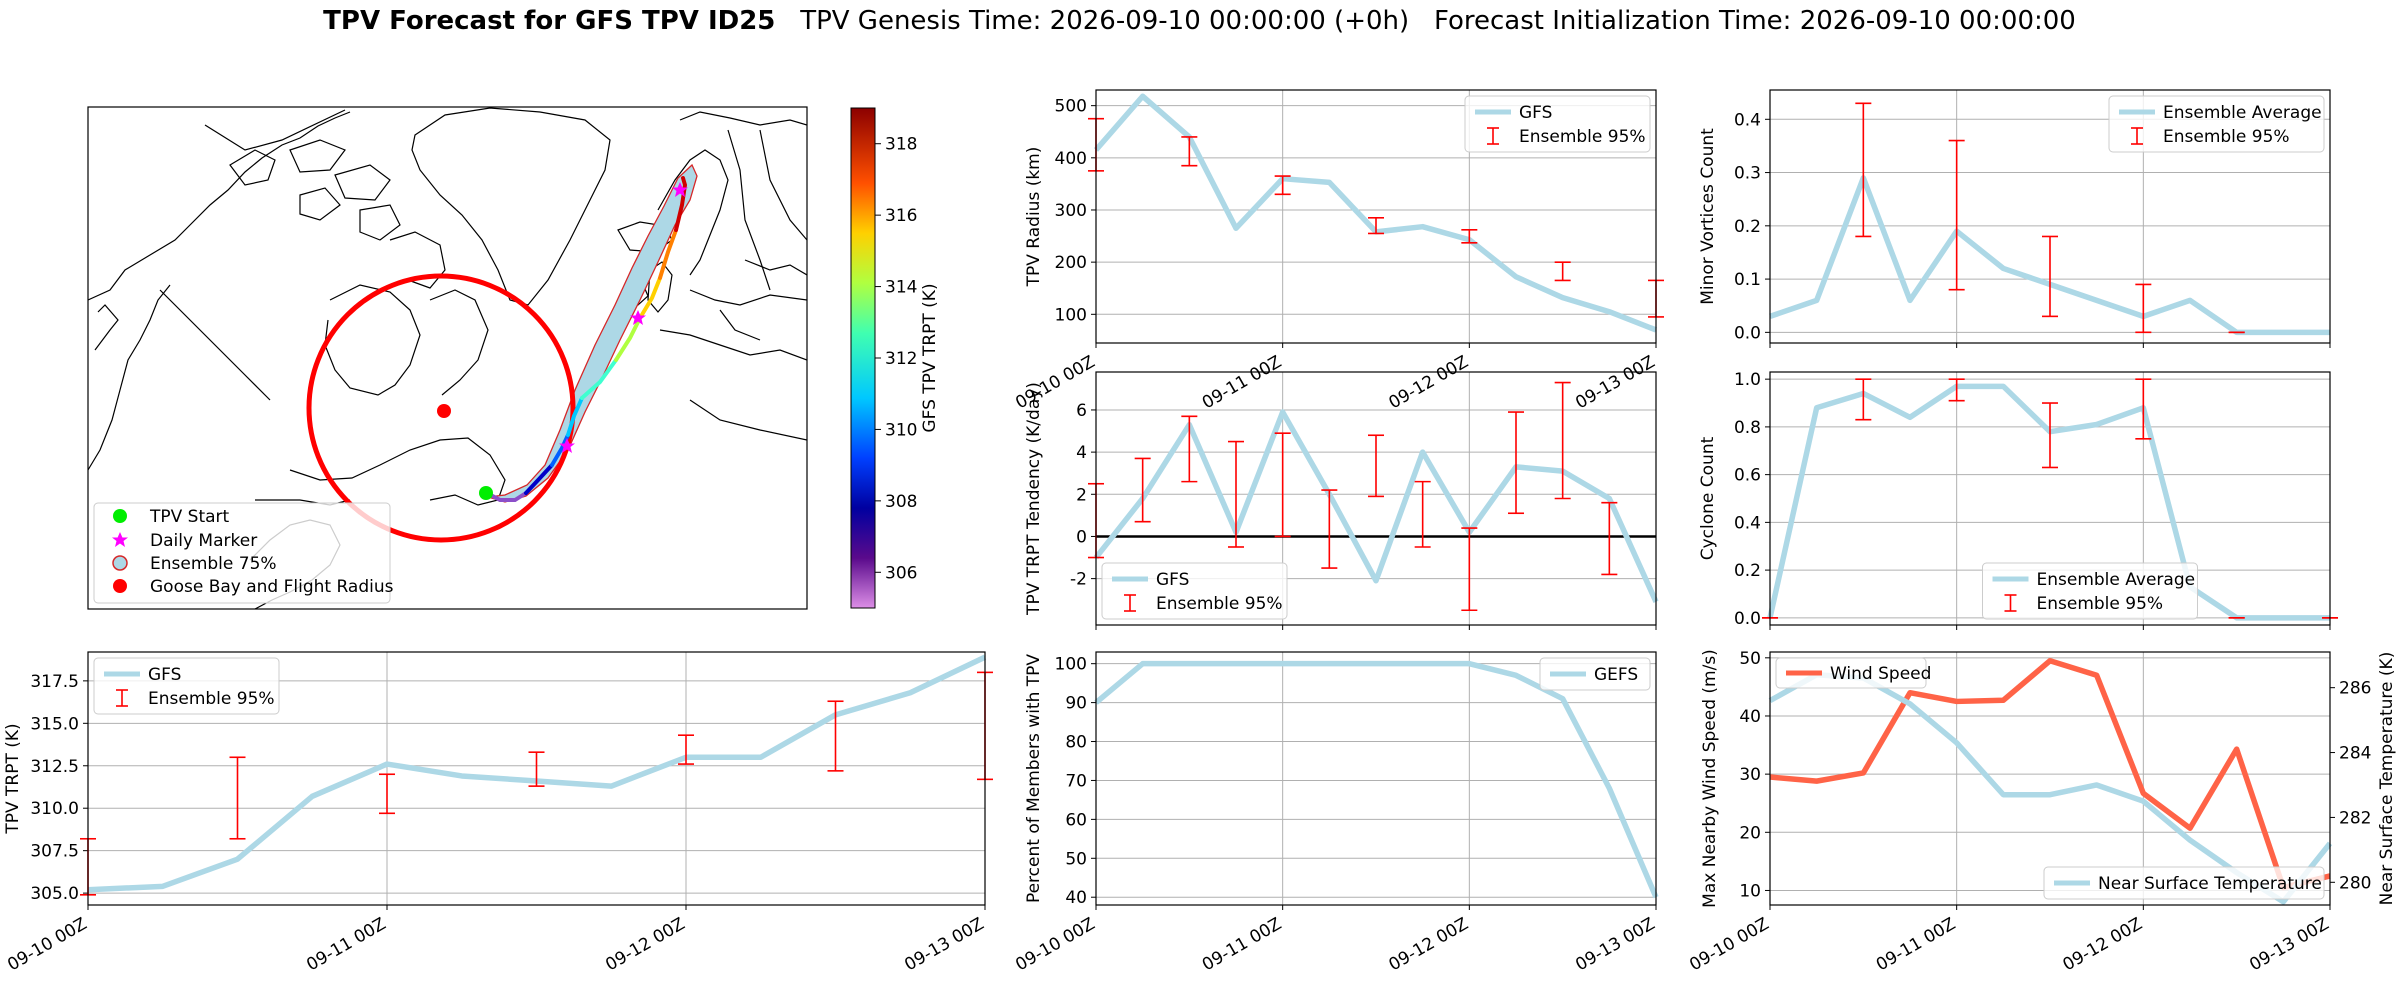 The width and height of the screenshot is (2399, 982). I want to click on colorbar-tick-label: 308, so click(901, 502).